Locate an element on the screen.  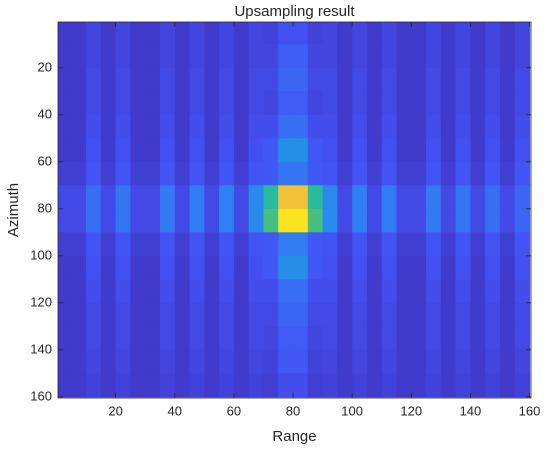
x-axis-label: Range is located at coordinates (294, 436).